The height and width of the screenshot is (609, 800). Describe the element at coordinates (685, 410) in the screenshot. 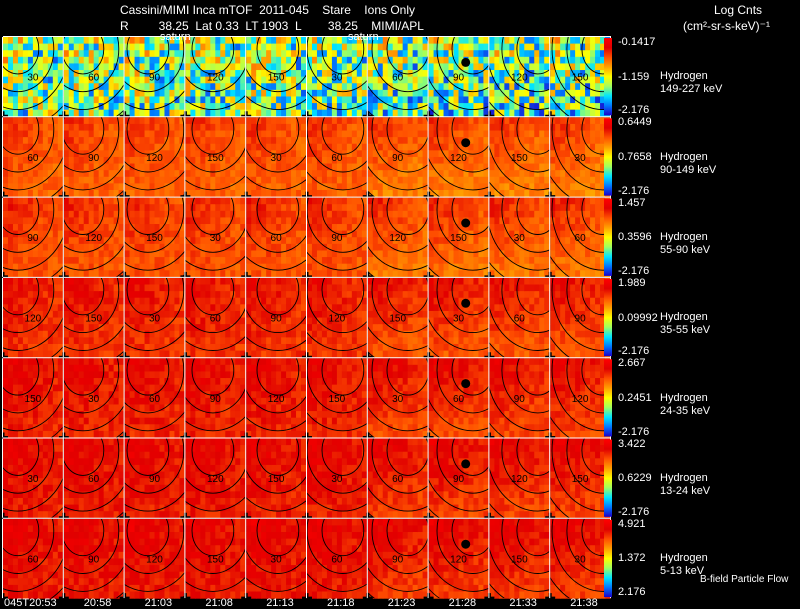

I see `energy-label: 24-35 keV` at that location.